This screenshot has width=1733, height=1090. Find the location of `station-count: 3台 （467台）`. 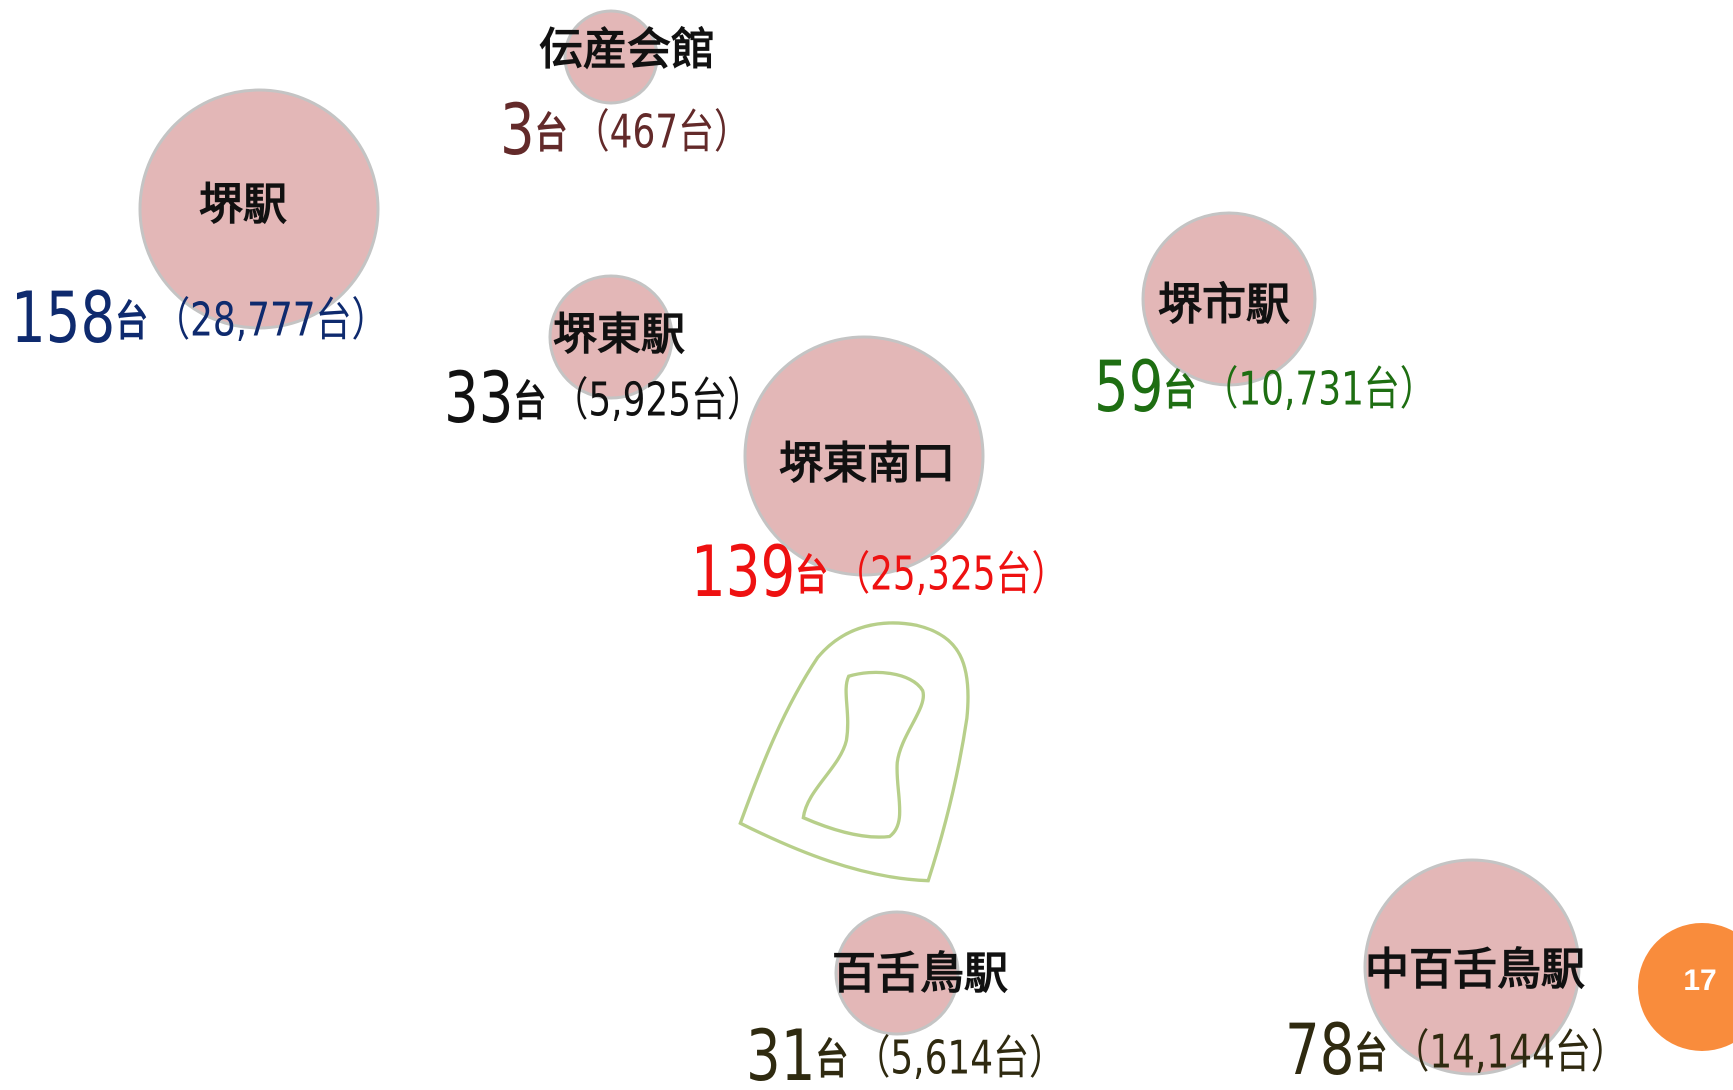

station-count: 3台 （467台） is located at coordinates (625, 129).